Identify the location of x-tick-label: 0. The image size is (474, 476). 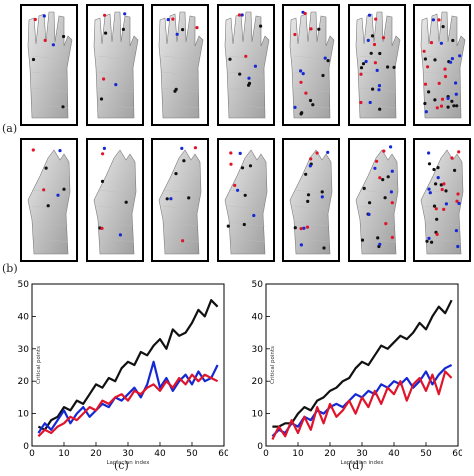
(32, 454).